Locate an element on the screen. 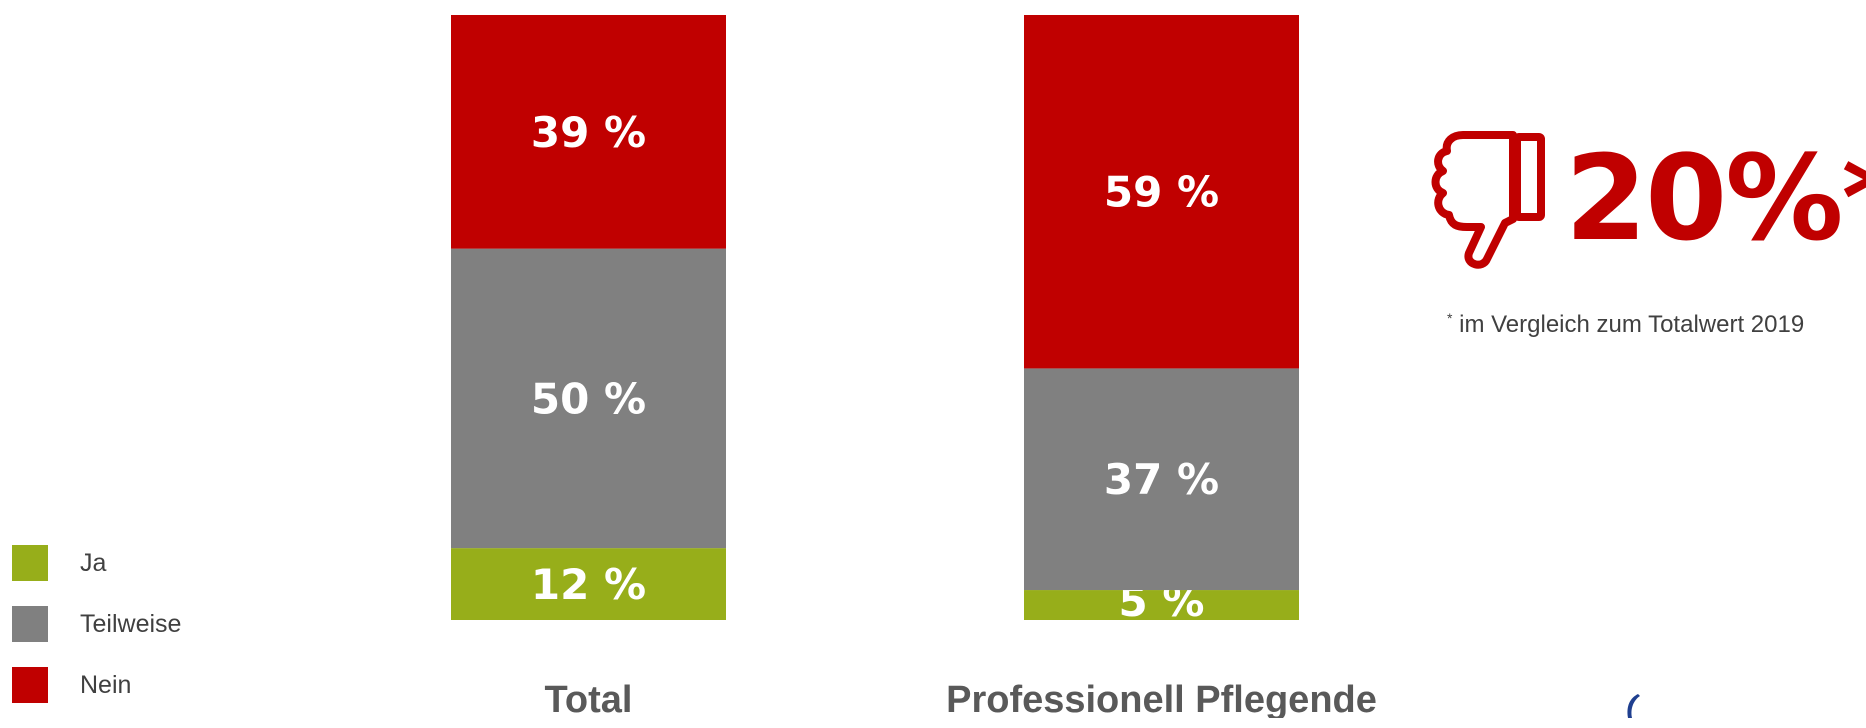 Image resolution: width=1866 pixels, height=728 pixels. category-label-professionell-pflegende: Professionell Pflegende is located at coordinates (1161, 698).